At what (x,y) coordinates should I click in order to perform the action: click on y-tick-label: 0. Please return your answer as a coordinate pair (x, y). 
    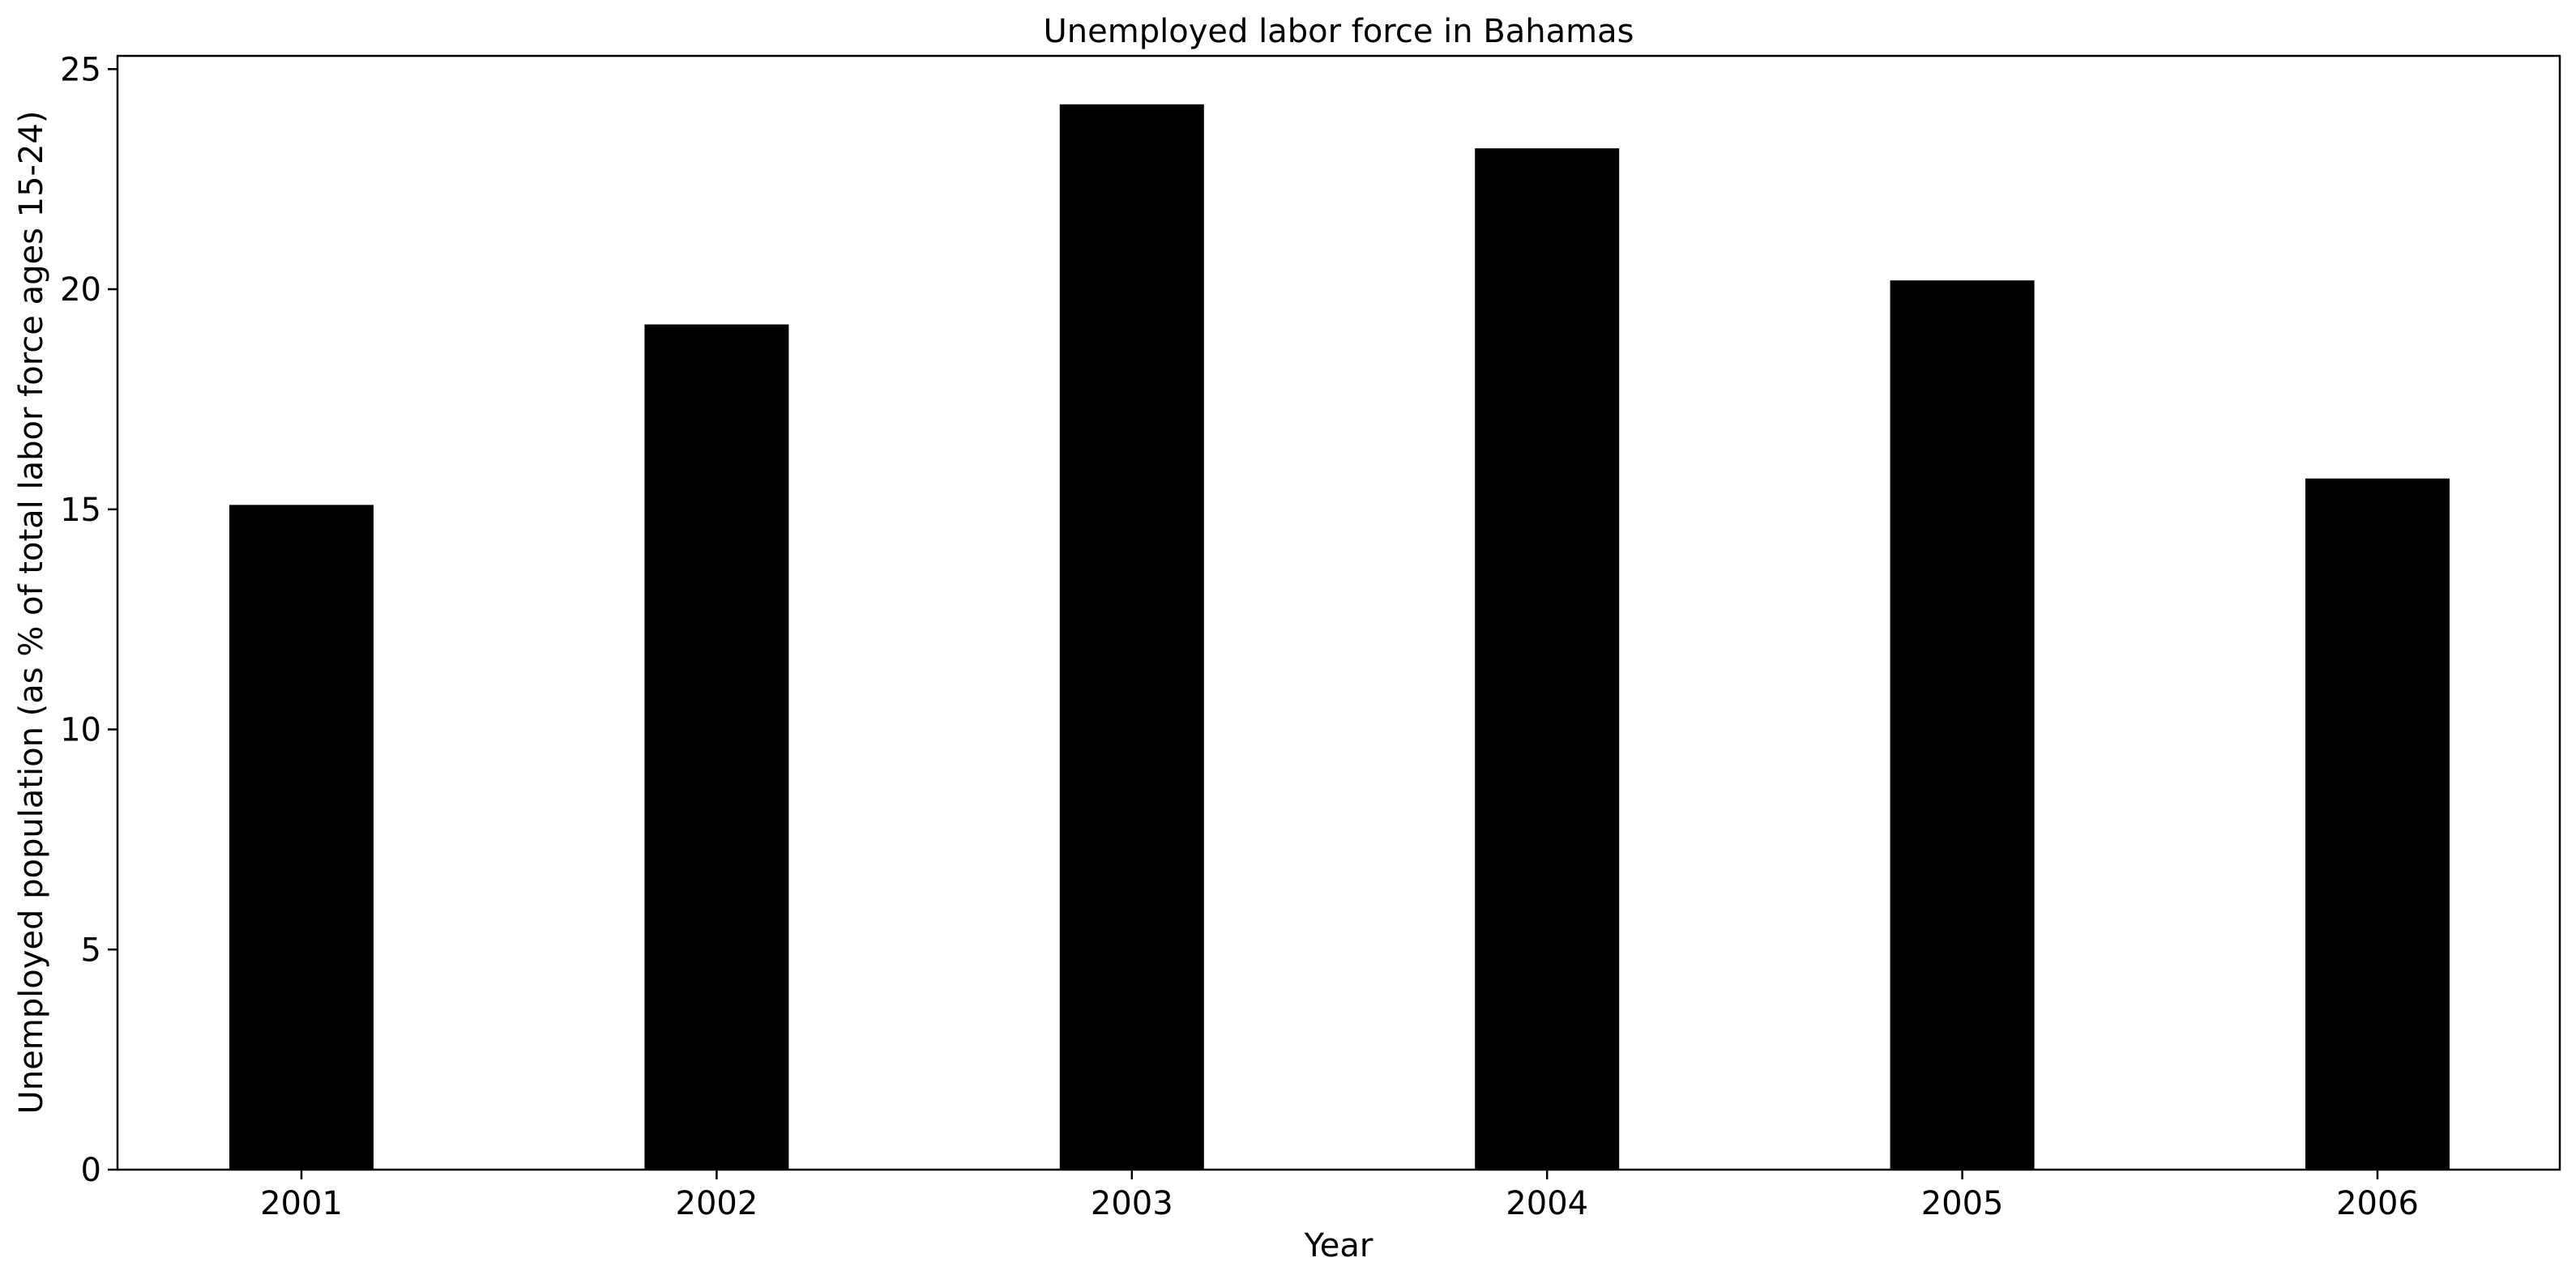
    Looking at the image, I should click on (91, 1170).